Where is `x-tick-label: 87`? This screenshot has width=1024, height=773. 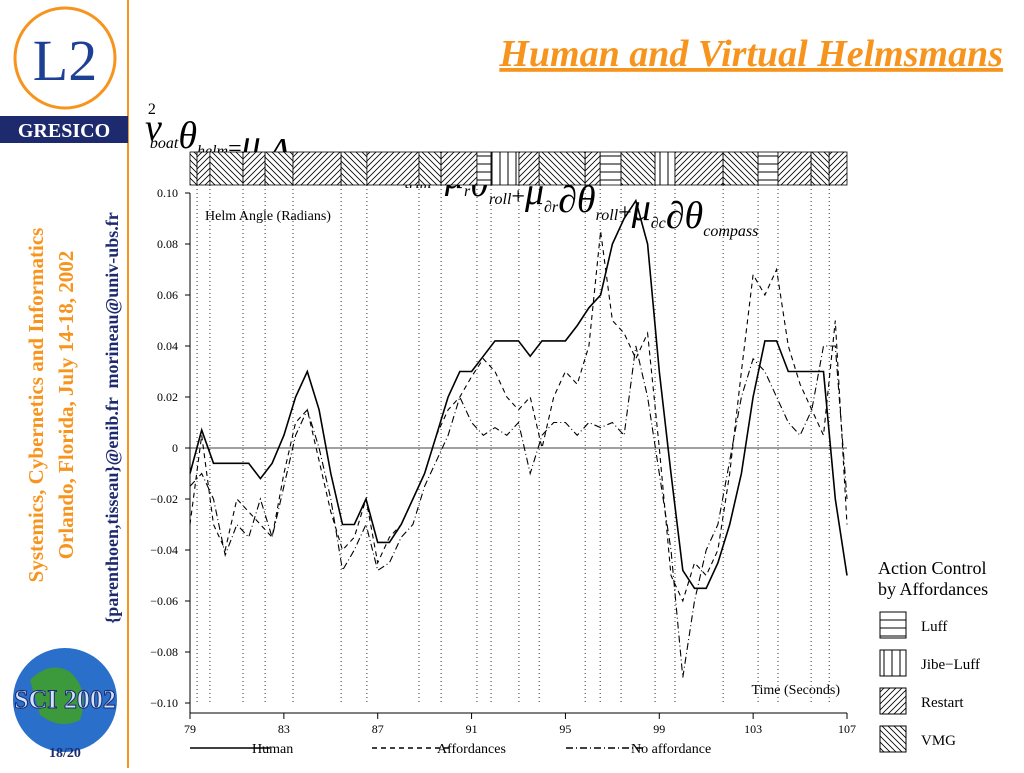 x-tick-label: 87 is located at coordinates (378, 729).